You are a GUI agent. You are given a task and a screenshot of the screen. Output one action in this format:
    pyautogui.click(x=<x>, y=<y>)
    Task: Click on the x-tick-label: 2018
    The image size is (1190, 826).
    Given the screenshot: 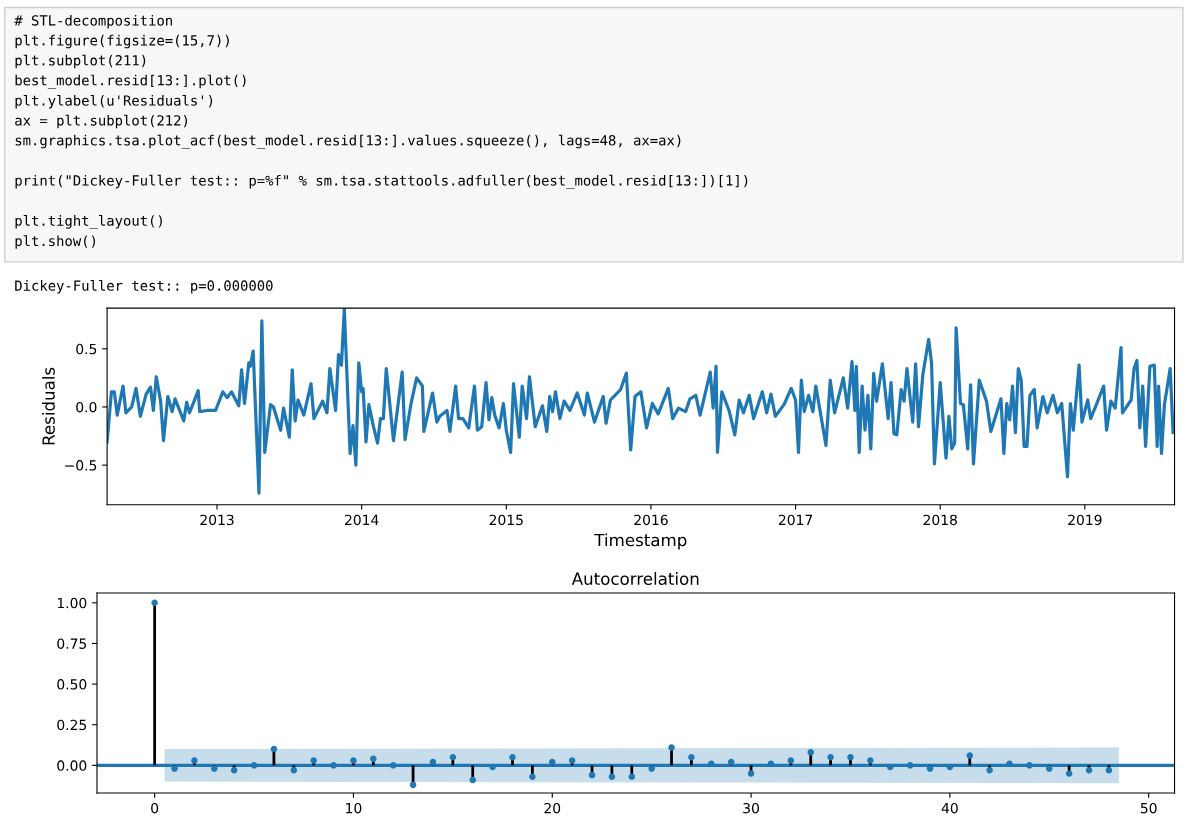 What is the action you would take?
    pyautogui.click(x=940, y=520)
    